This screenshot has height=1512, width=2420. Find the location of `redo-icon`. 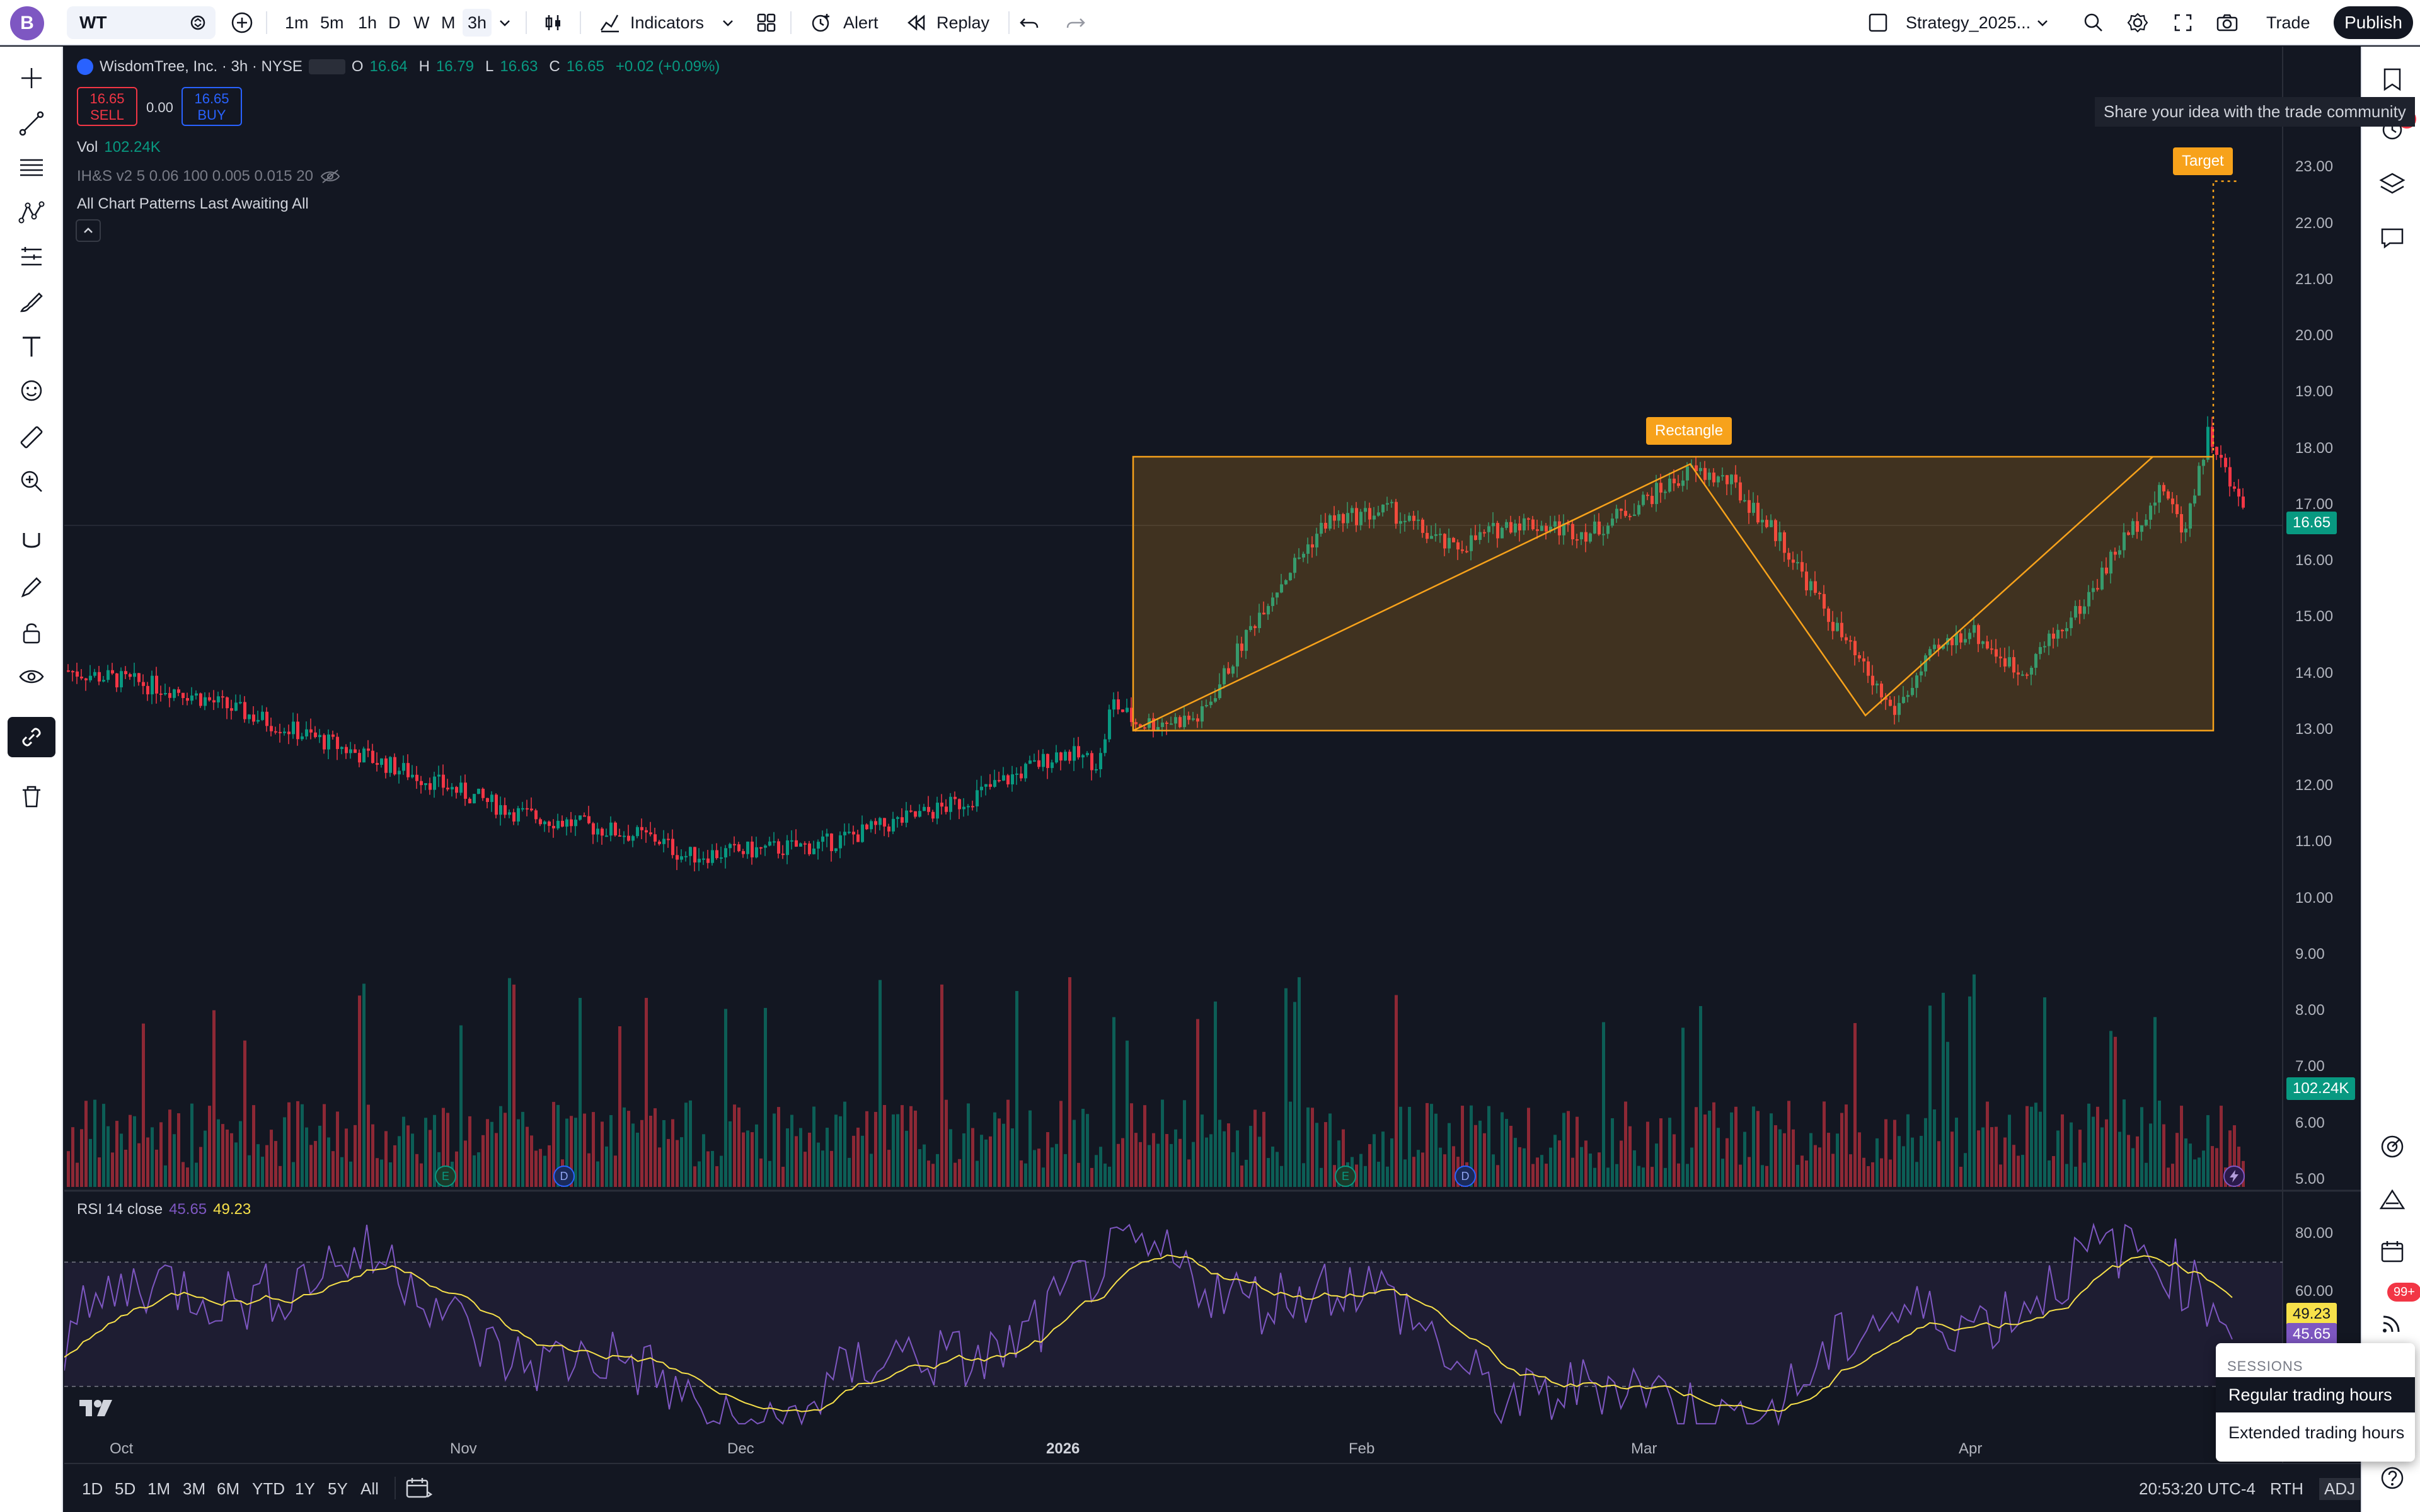

redo-icon is located at coordinates (1076, 22).